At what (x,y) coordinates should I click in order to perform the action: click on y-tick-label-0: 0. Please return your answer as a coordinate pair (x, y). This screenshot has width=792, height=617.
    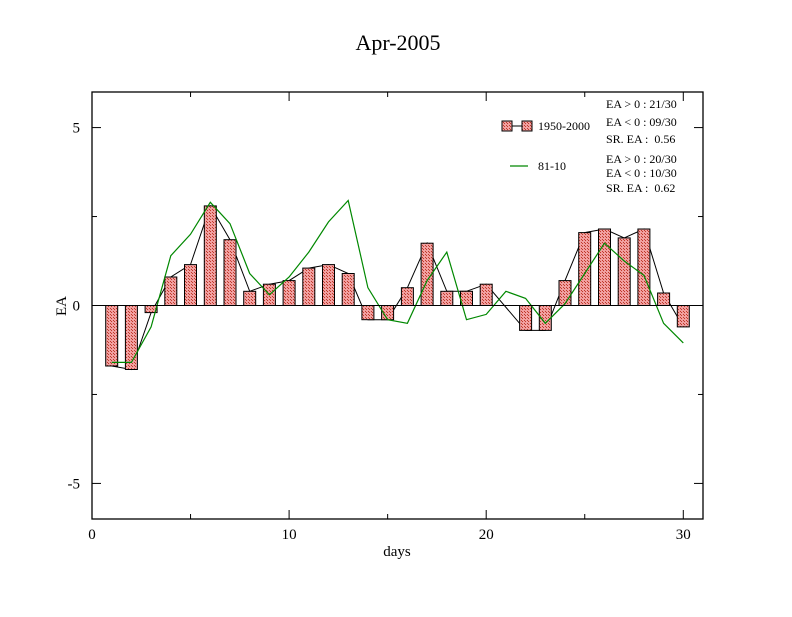
    Looking at the image, I should click on (77, 307).